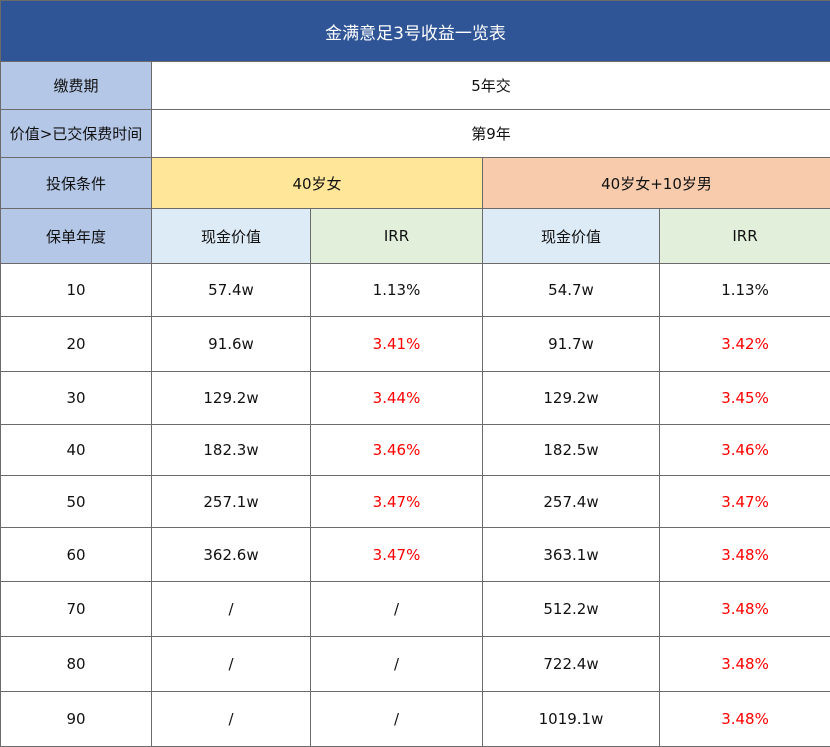 The image size is (830, 747). Describe the element at coordinates (491, 86) in the screenshot. I see `payment-period-value: 5年交` at that location.